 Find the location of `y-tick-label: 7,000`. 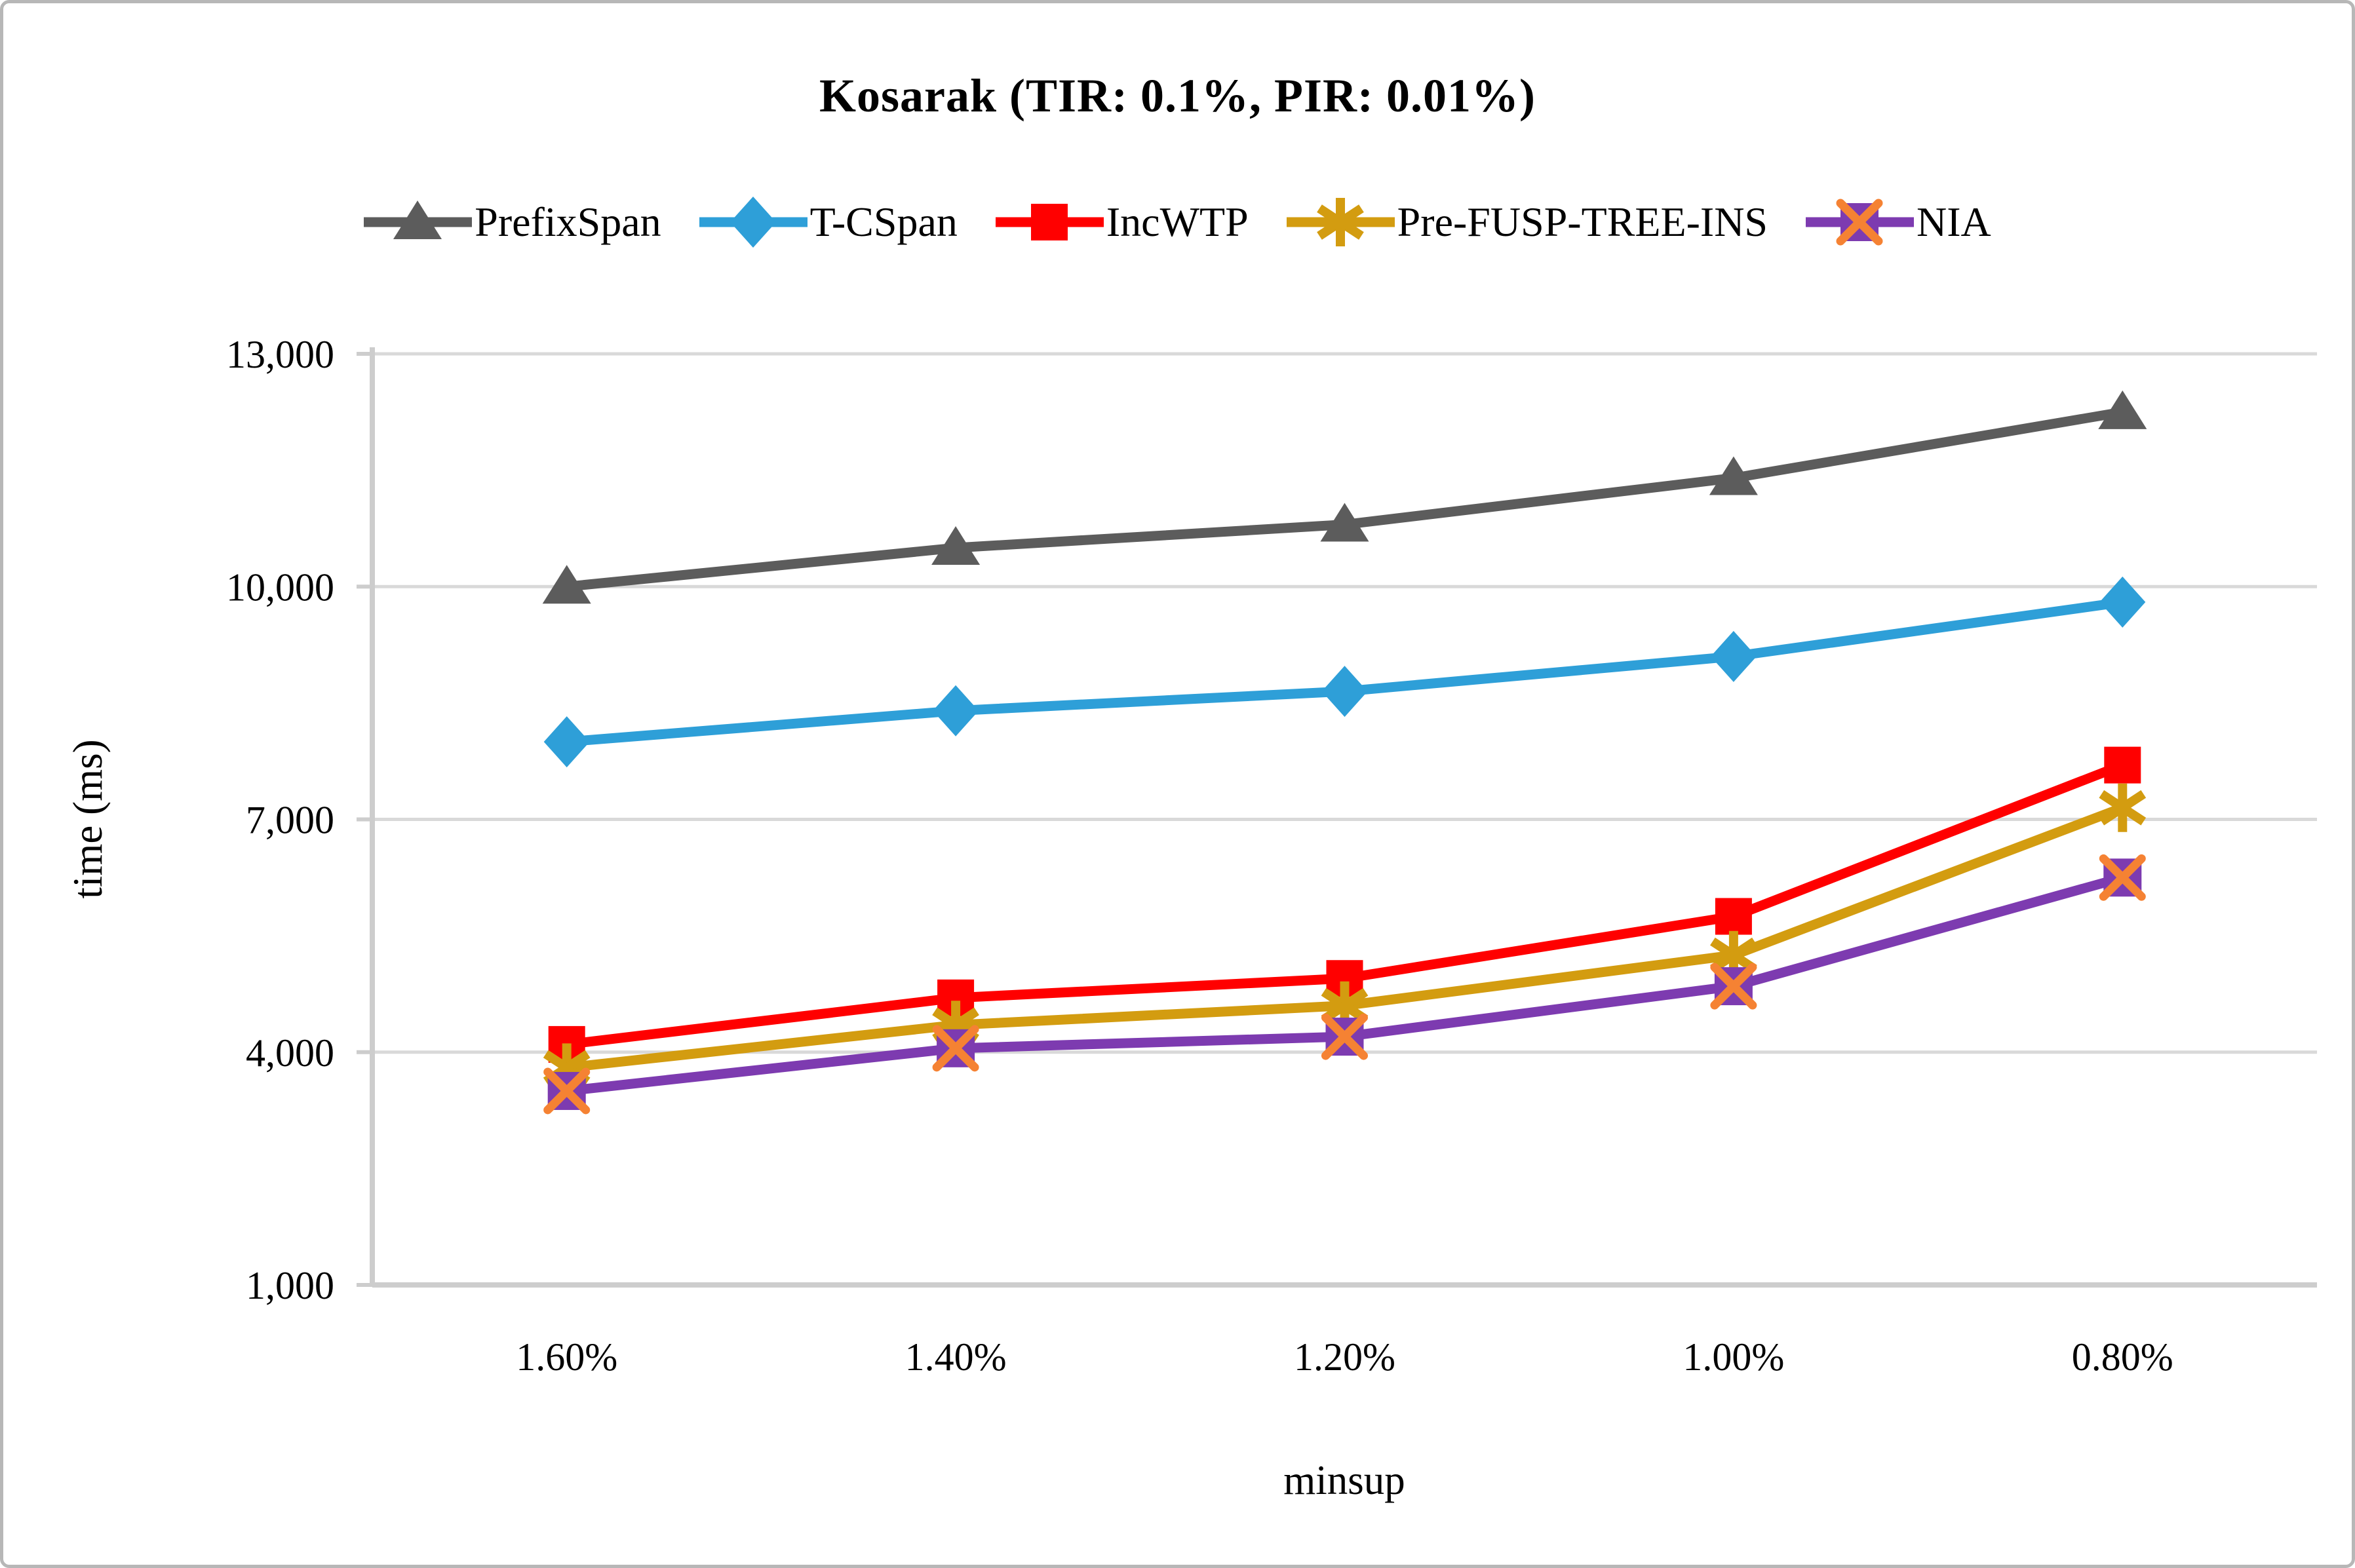

y-tick-label: 7,000 is located at coordinates (290, 821).